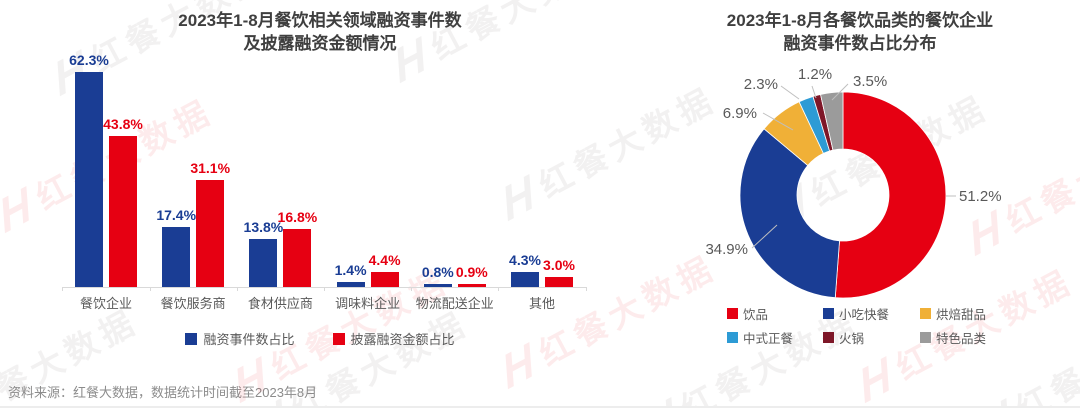 The width and height of the screenshot is (1080, 408). What do you see at coordinates (961, 339) in the screenshot?
I see `legend-label: 特色品类` at bounding box center [961, 339].